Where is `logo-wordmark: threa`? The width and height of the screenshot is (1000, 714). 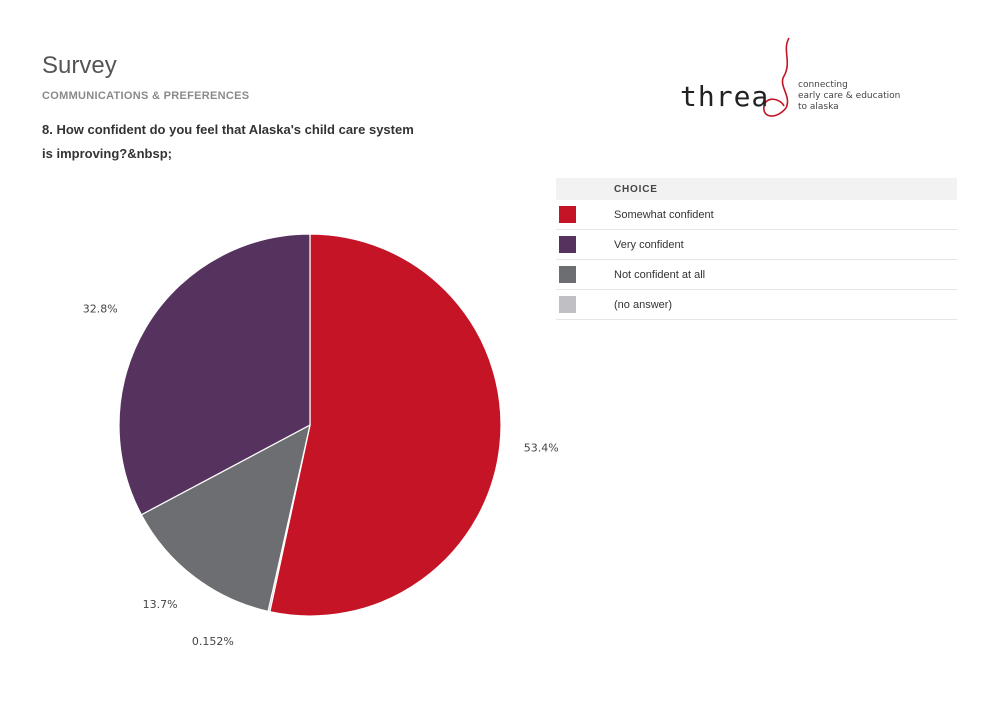 logo-wordmark: threa is located at coordinates (725, 96).